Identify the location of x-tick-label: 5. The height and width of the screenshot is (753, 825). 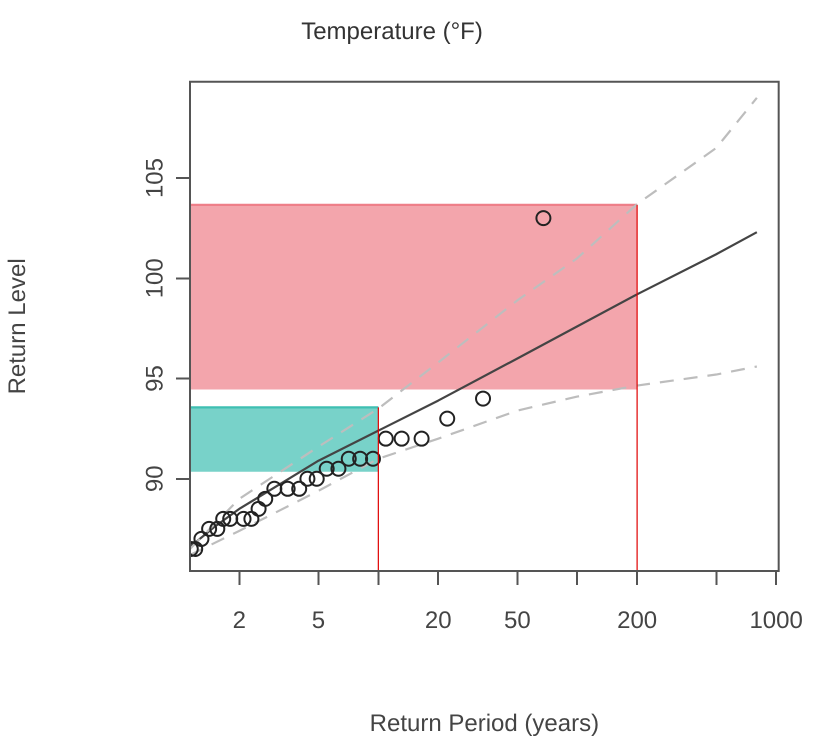
(319, 620).